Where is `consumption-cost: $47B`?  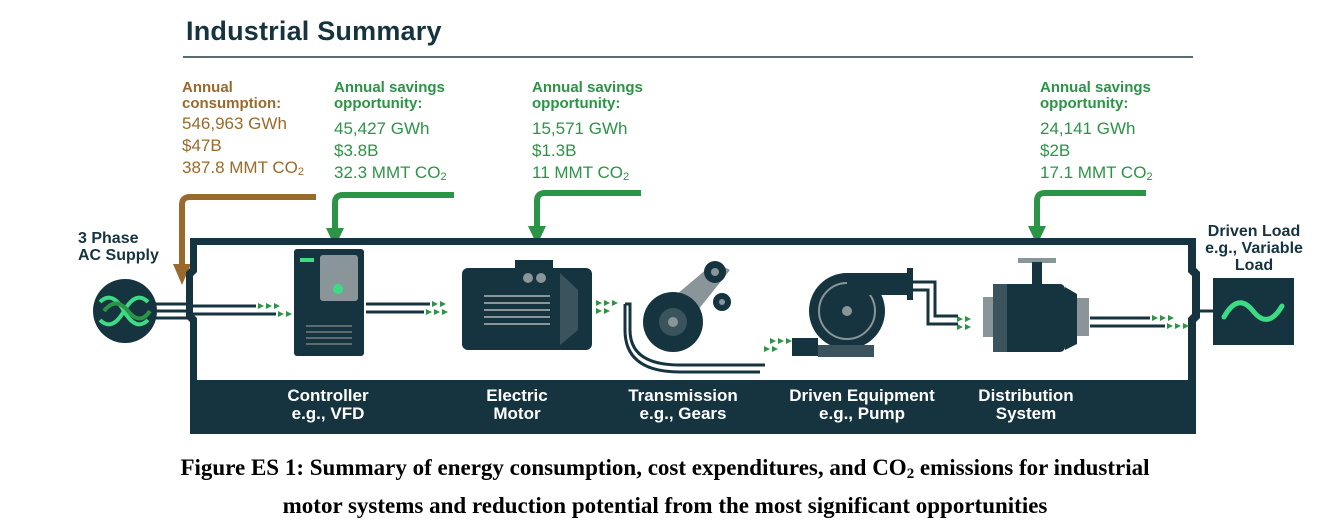 consumption-cost: $47B is located at coordinates (202, 145).